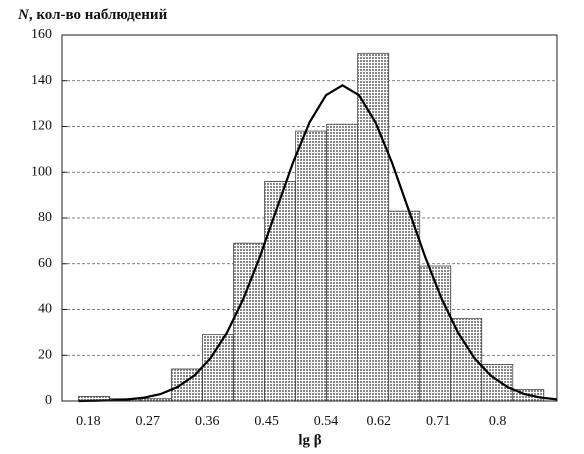 The image size is (584, 454). I want to click on y-tick-label: 40, so click(45, 309).